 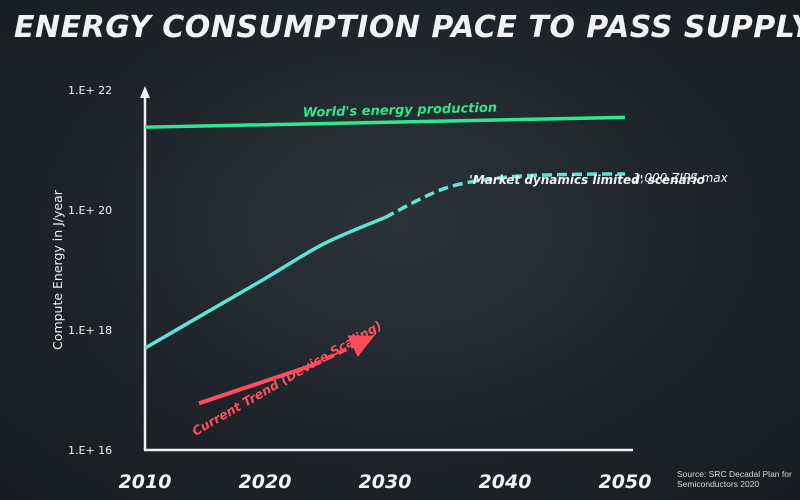 I want to click on y-tick-label: 1.E+ 20, so click(x=90, y=210).